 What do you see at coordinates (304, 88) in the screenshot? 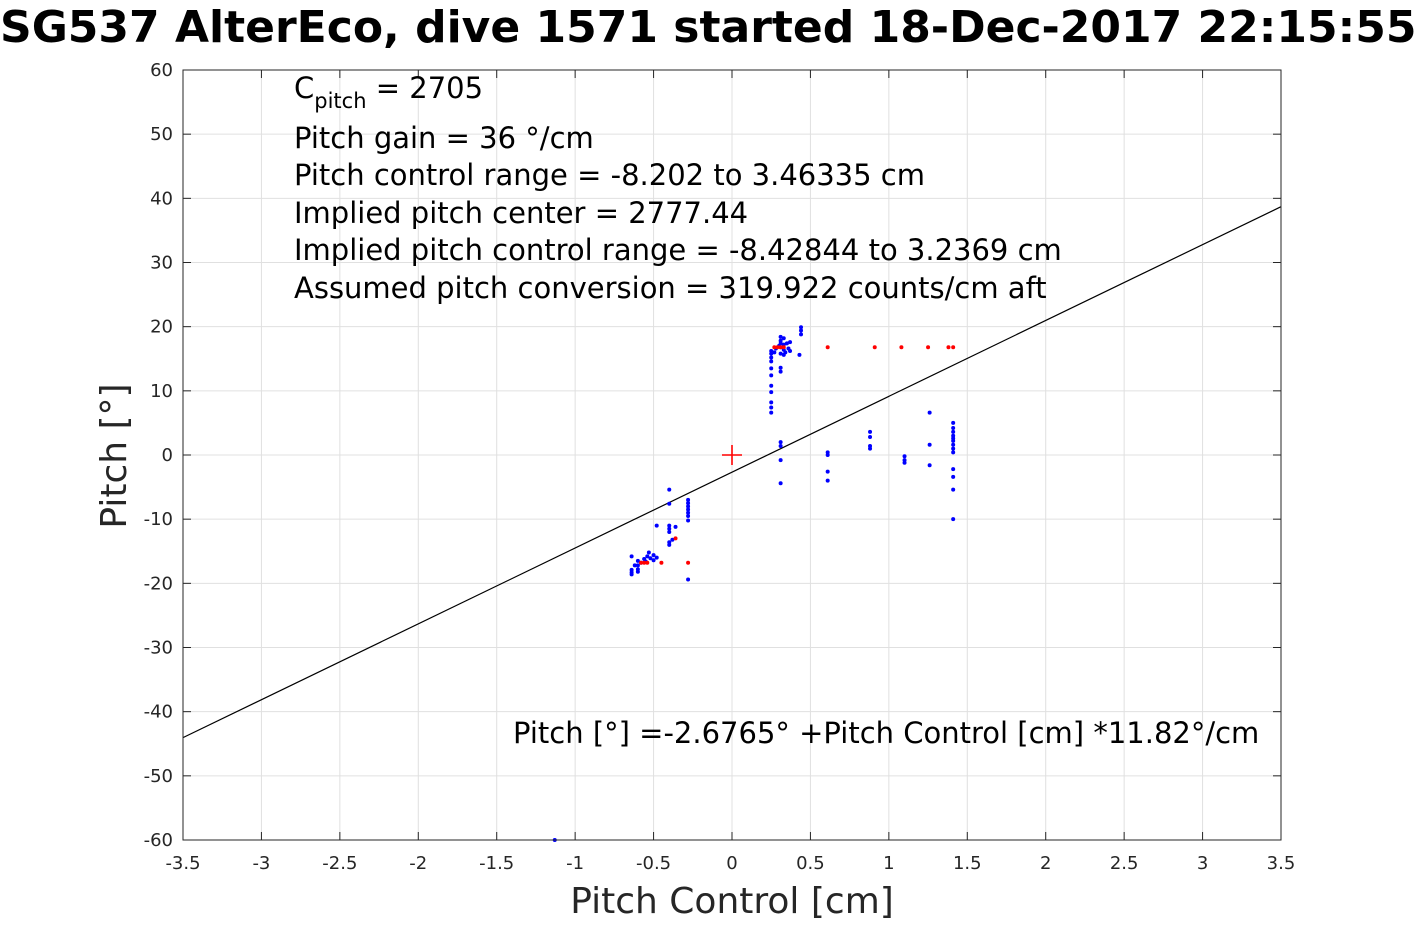
I see `c-pitch-label: C` at bounding box center [304, 88].